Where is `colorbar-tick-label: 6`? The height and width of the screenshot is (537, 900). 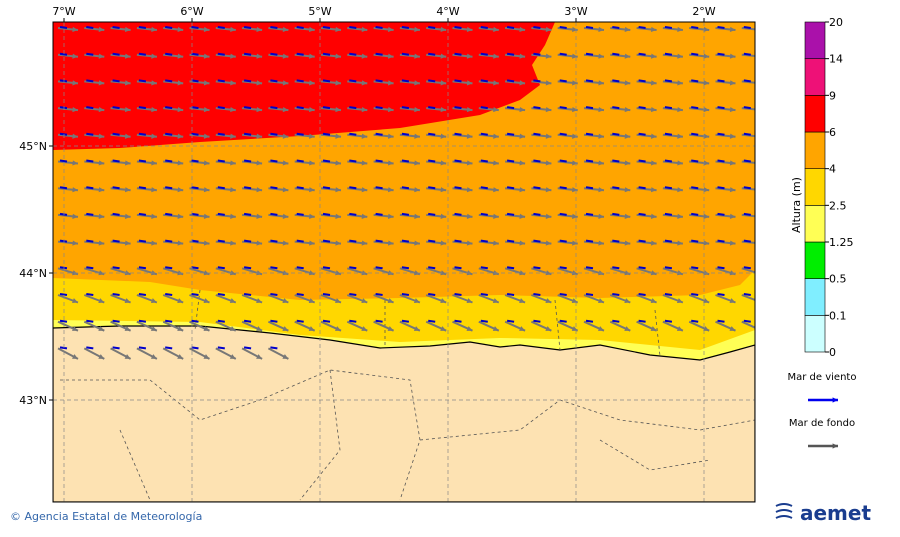
colorbar-tick-label: 6 is located at coordinates (832, 132).